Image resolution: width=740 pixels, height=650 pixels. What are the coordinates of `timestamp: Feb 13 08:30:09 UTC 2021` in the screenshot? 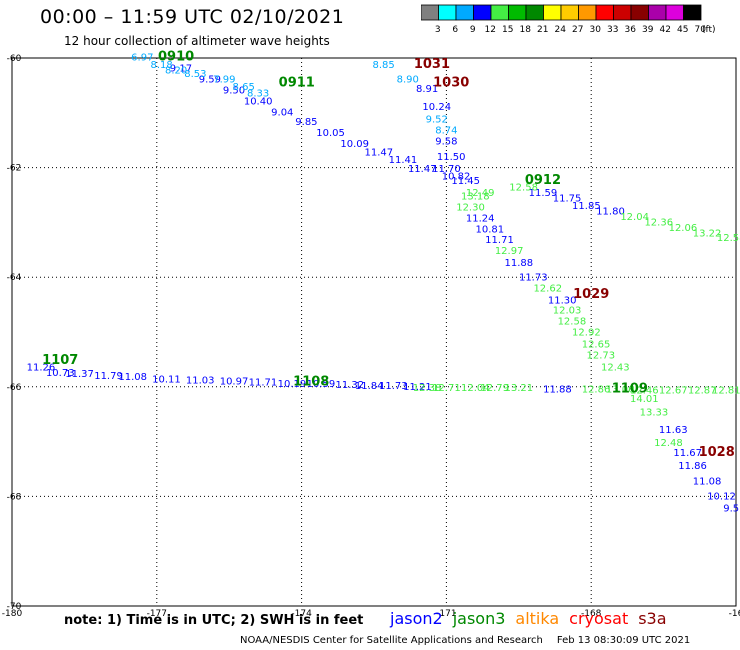 It's located at (623, 640).